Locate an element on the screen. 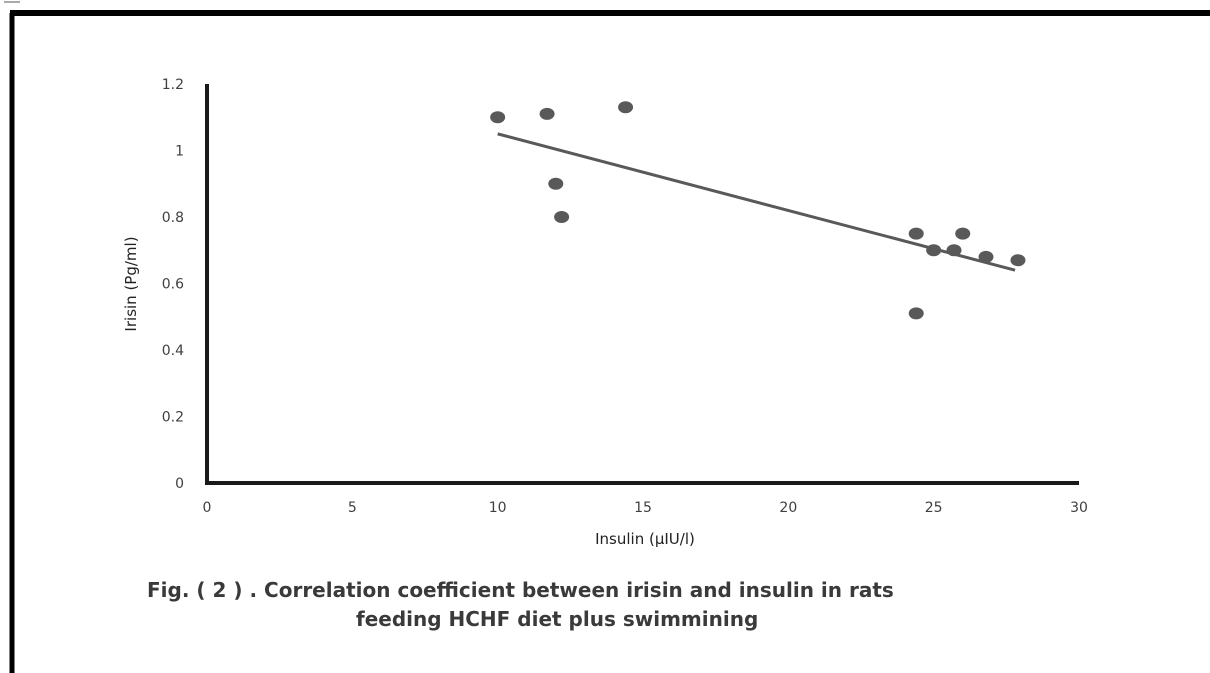  x-tick-label: 15 is located at coordinates (643, 508).